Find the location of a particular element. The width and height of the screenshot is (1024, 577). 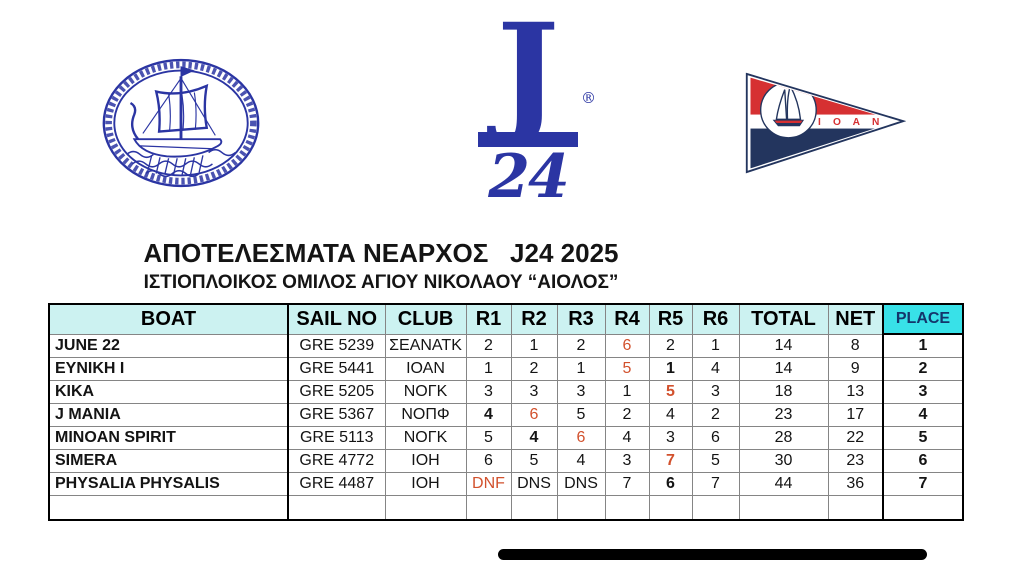

col-header-r4: R4 is located at coordinates (627, 319).